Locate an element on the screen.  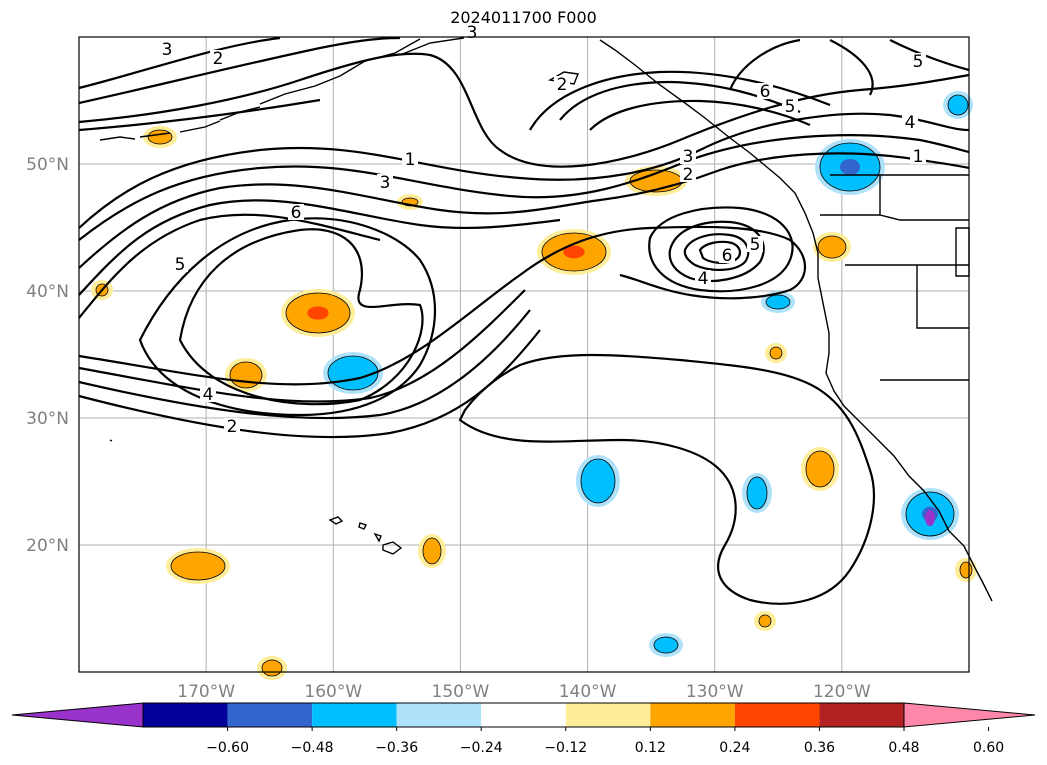
lon-tick-label: 170°W is located at coordinates (206, 692).